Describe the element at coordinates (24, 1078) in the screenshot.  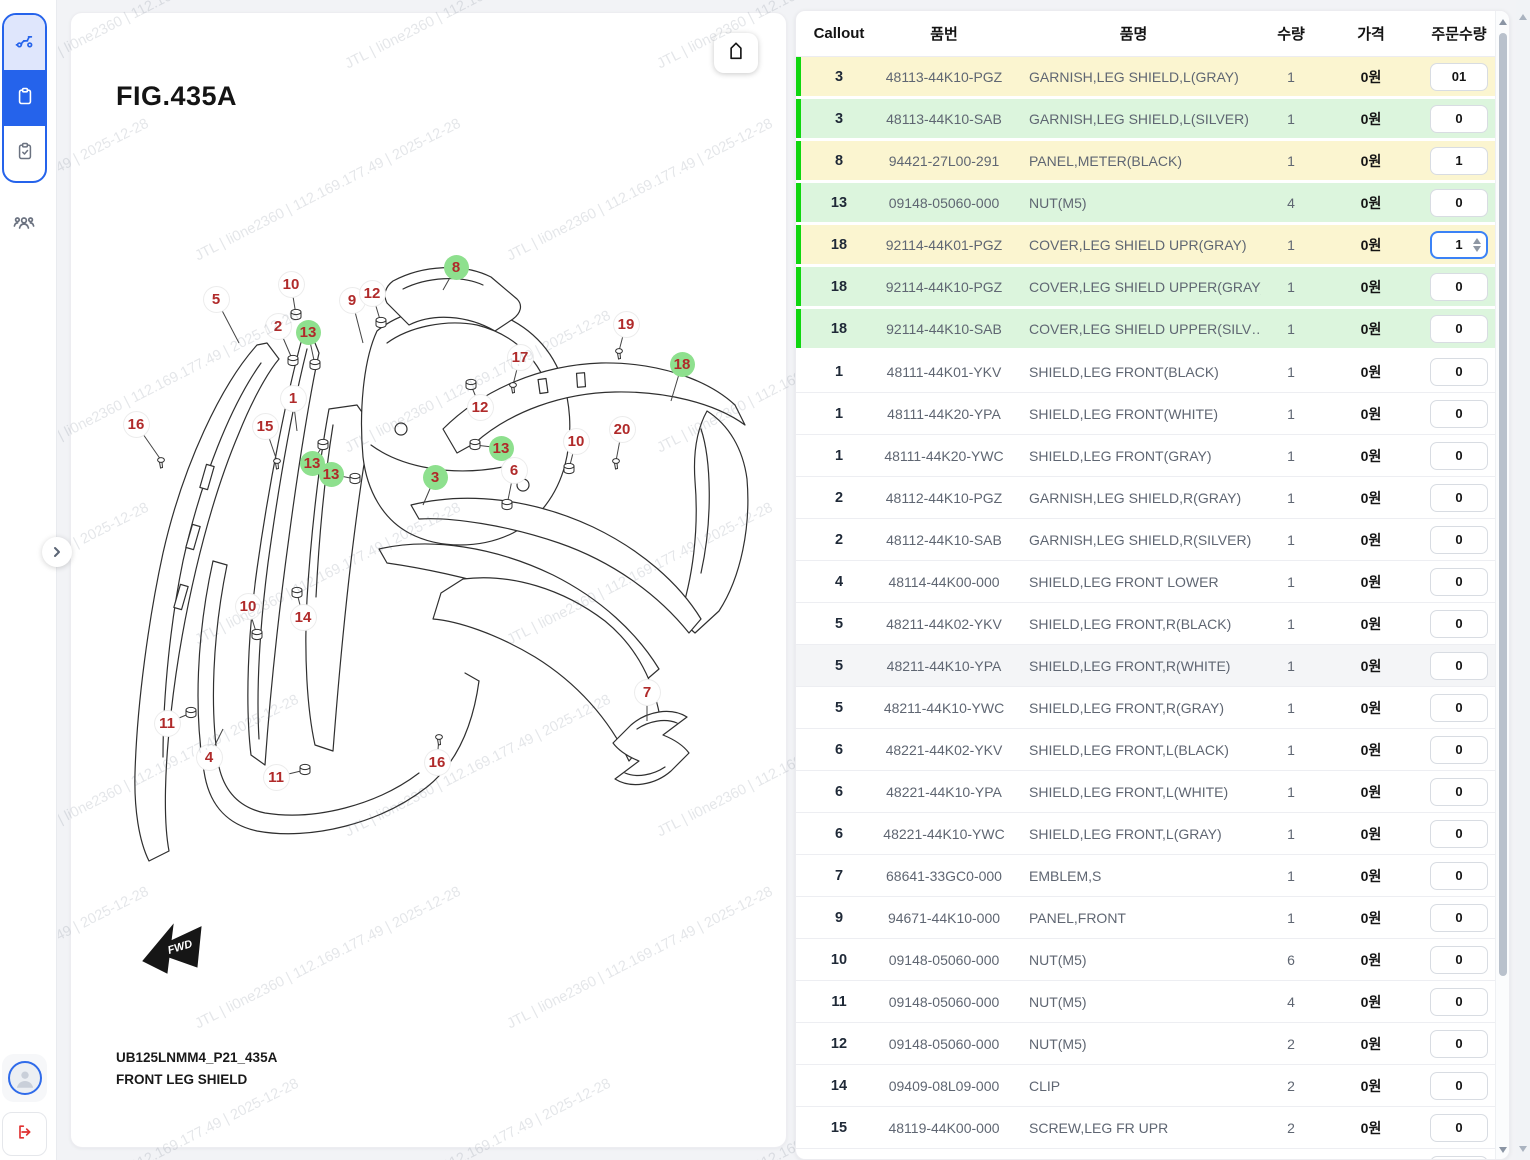
I see `user-avatar` at that location.